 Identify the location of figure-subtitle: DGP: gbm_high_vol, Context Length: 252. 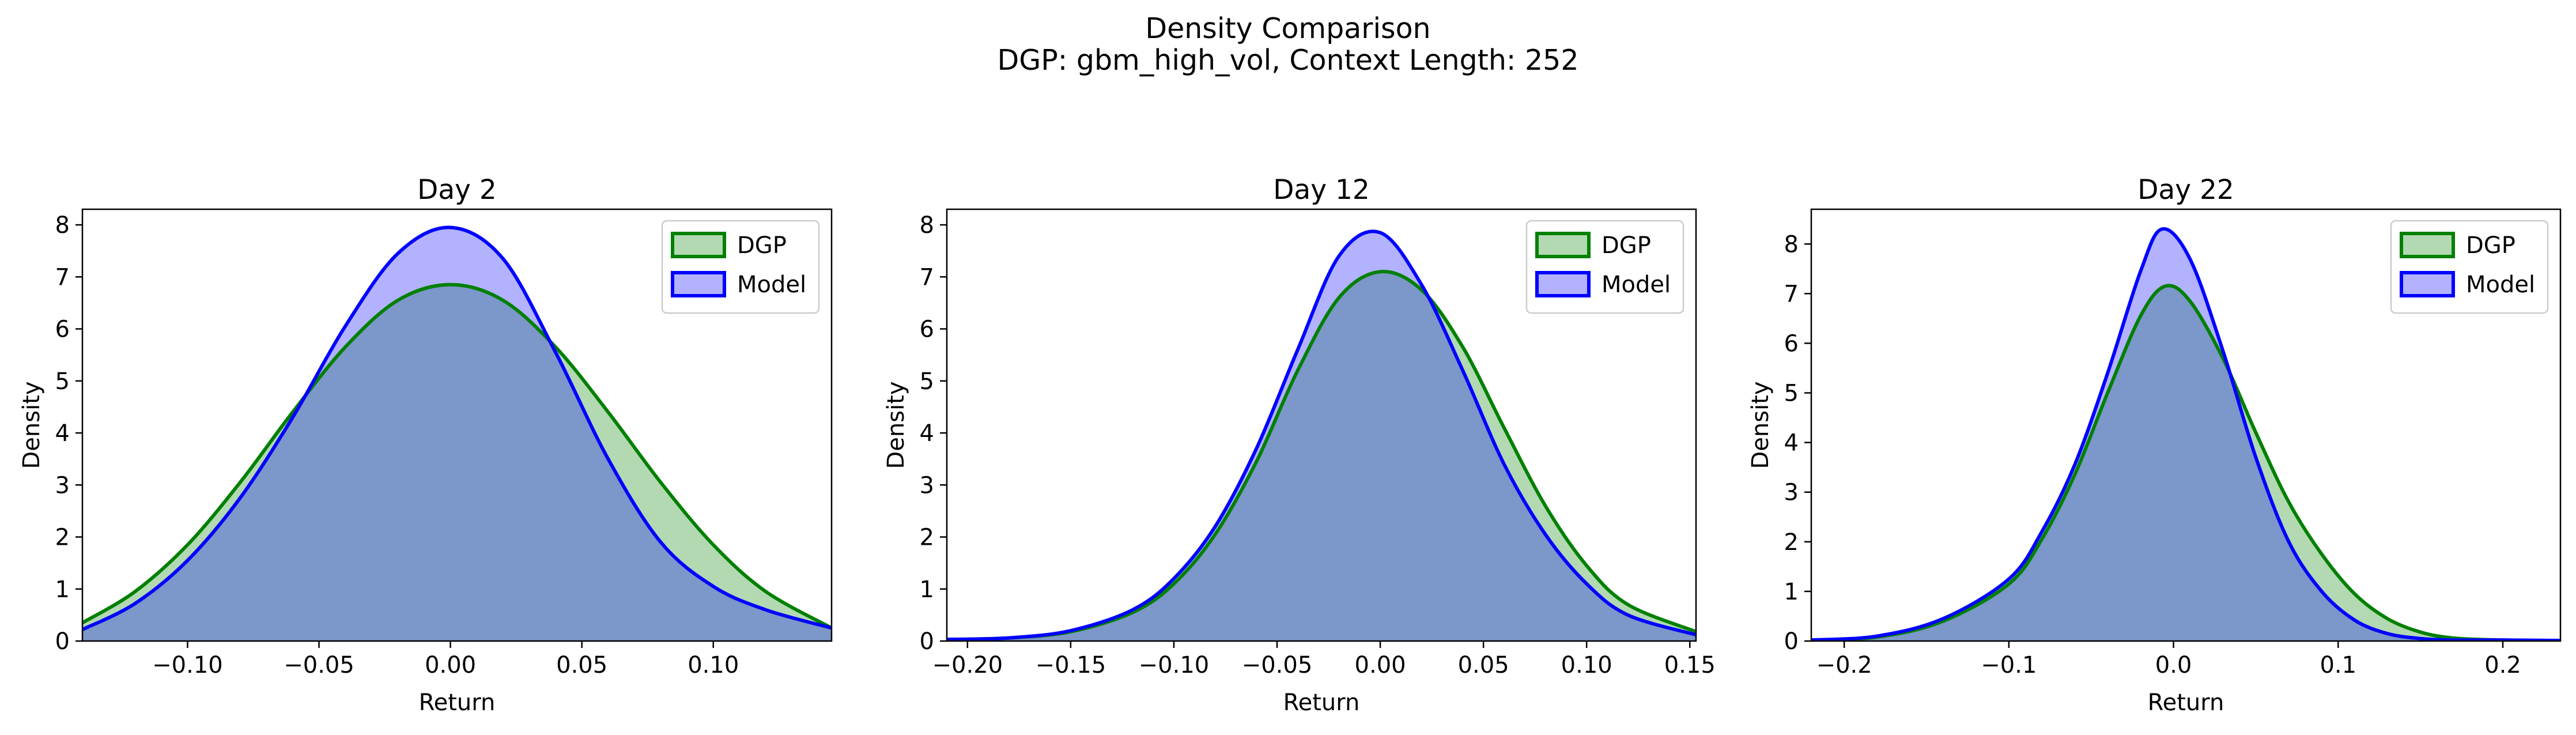
(1288, 60).